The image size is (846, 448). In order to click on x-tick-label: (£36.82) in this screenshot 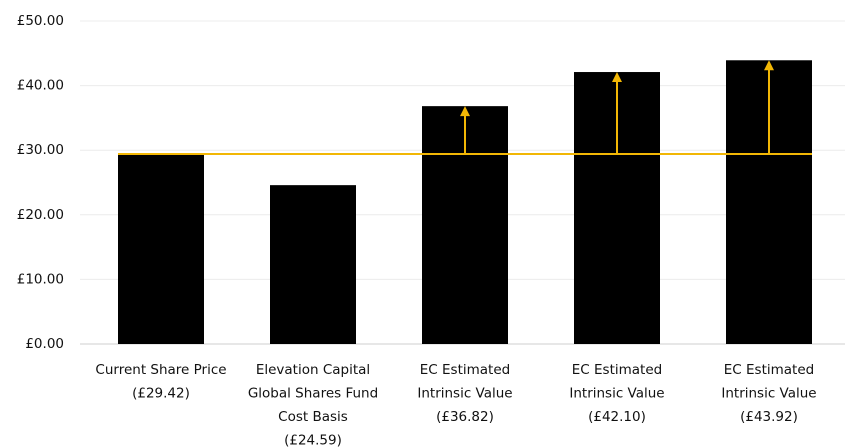, I will do `click(465, 417)`.